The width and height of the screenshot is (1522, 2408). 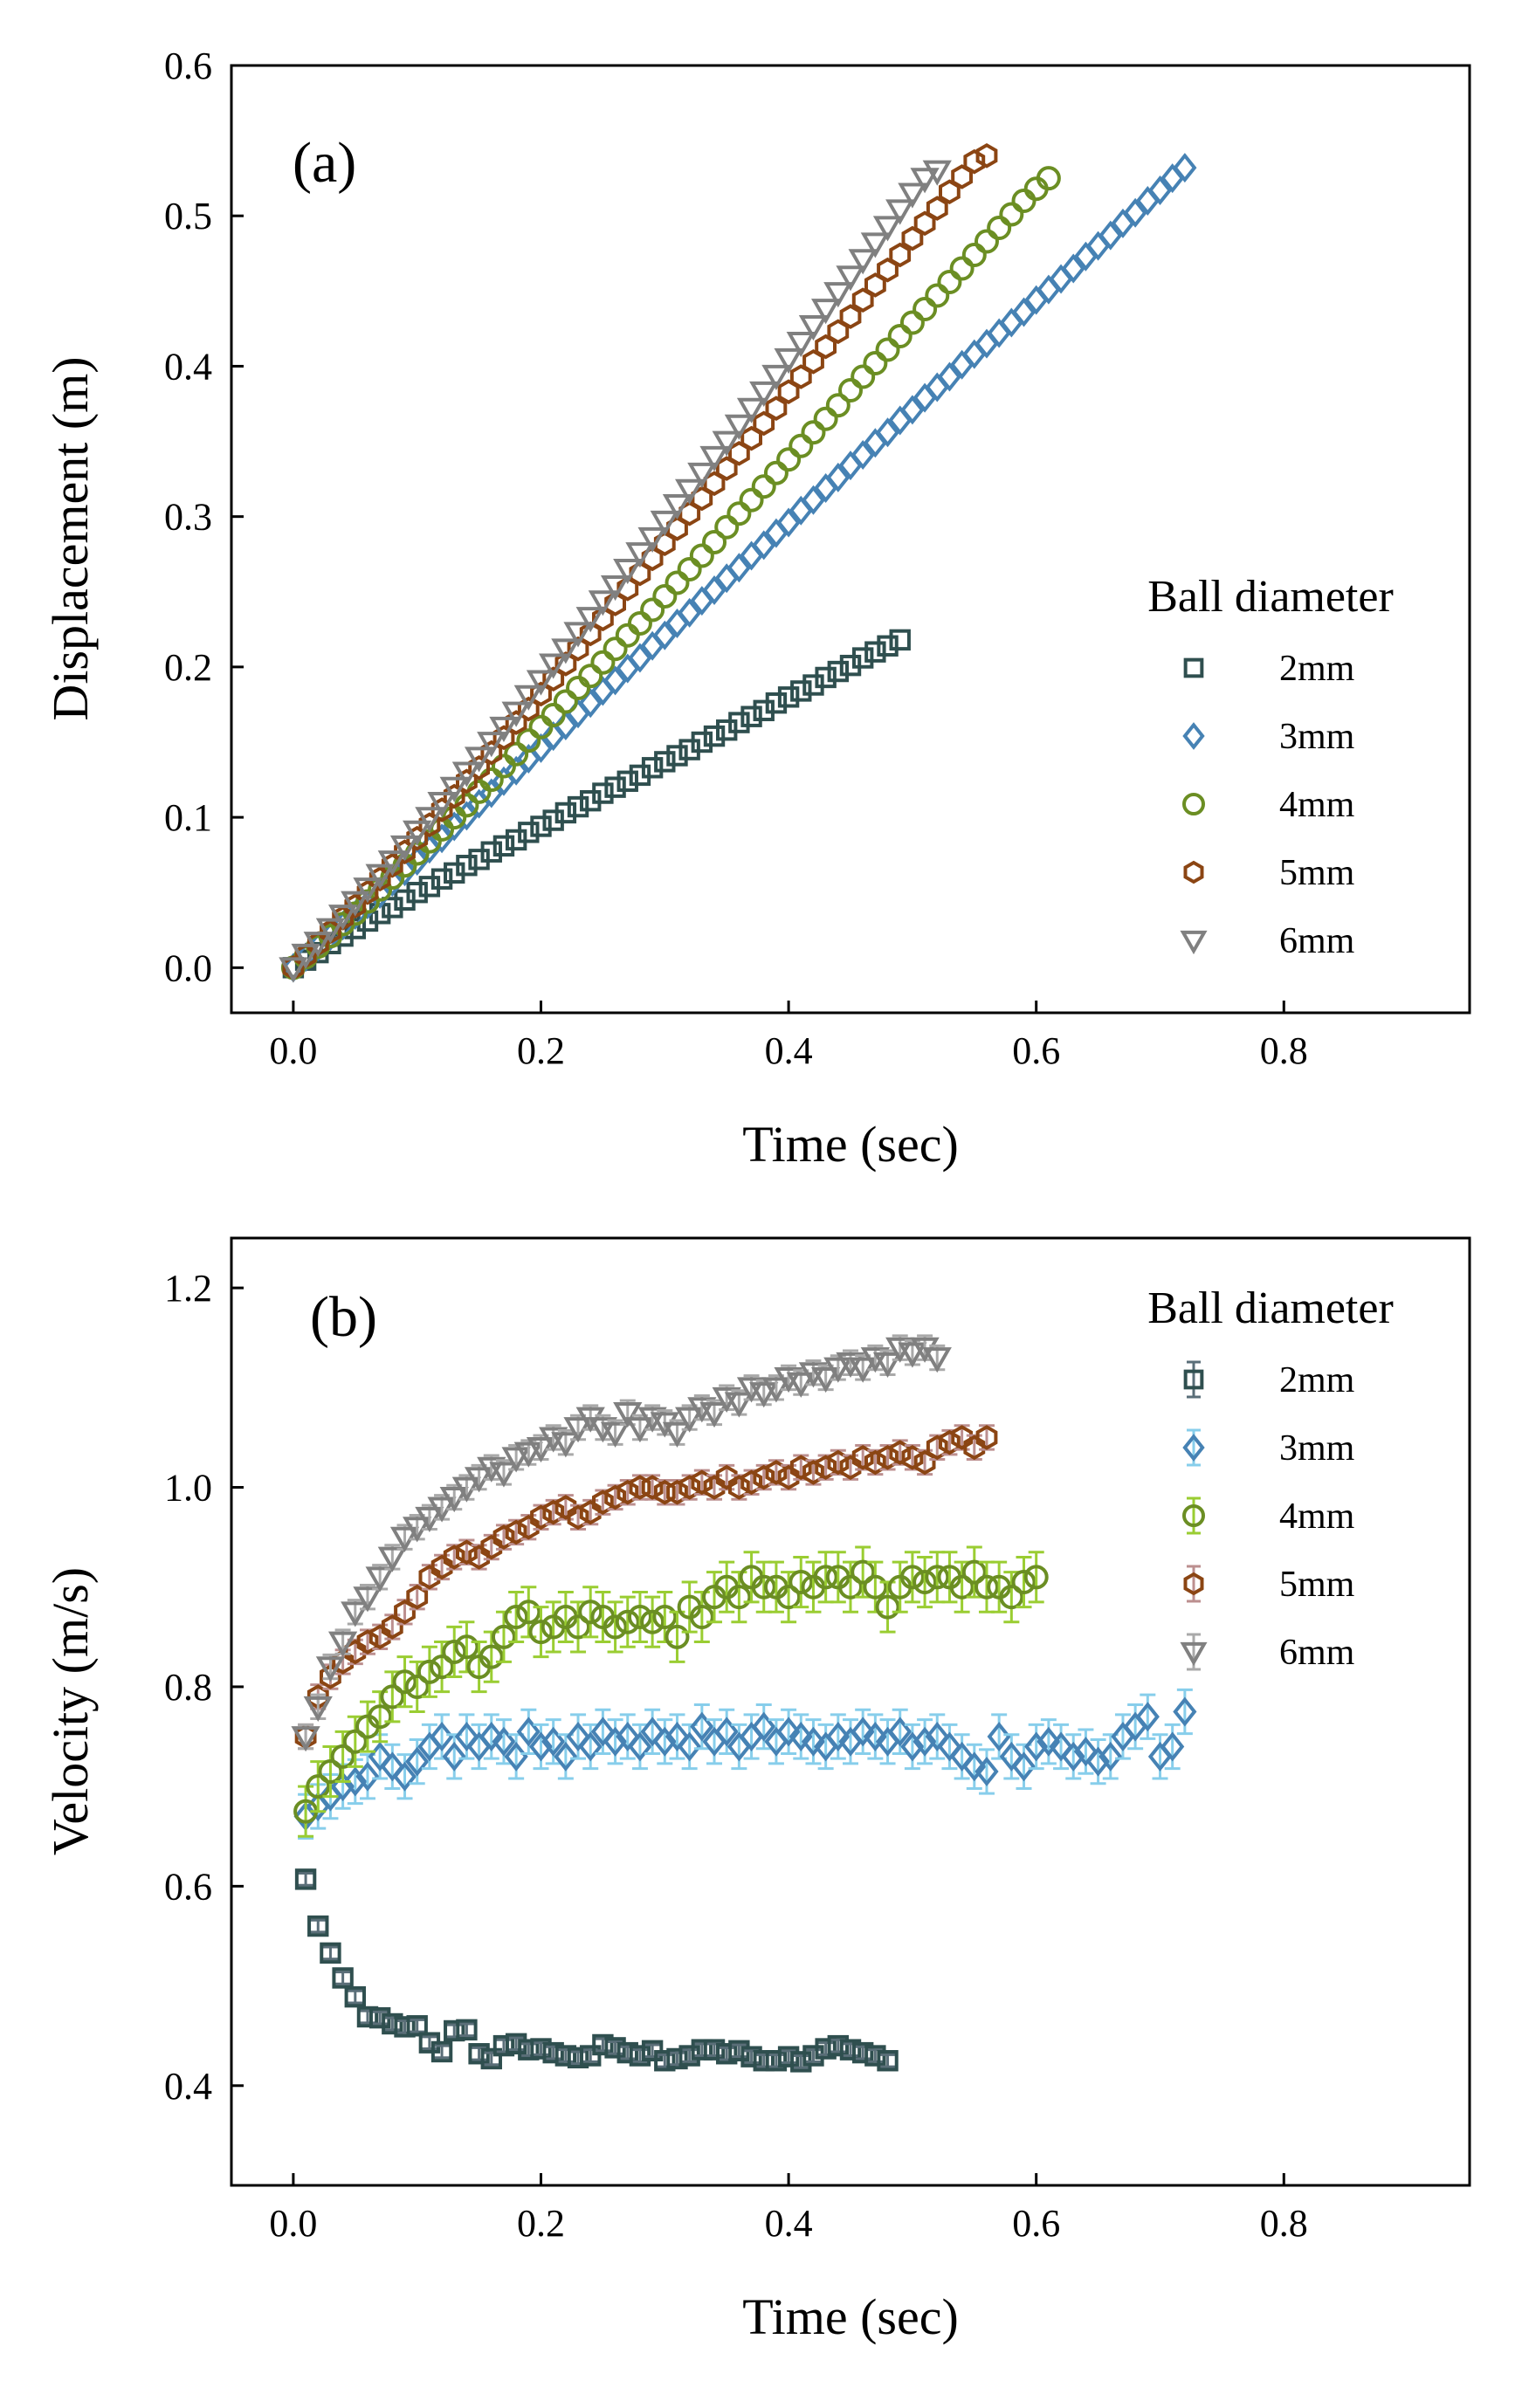 I want to click on legend-label-5mm: 5mm, so click(x=1317, y=873).